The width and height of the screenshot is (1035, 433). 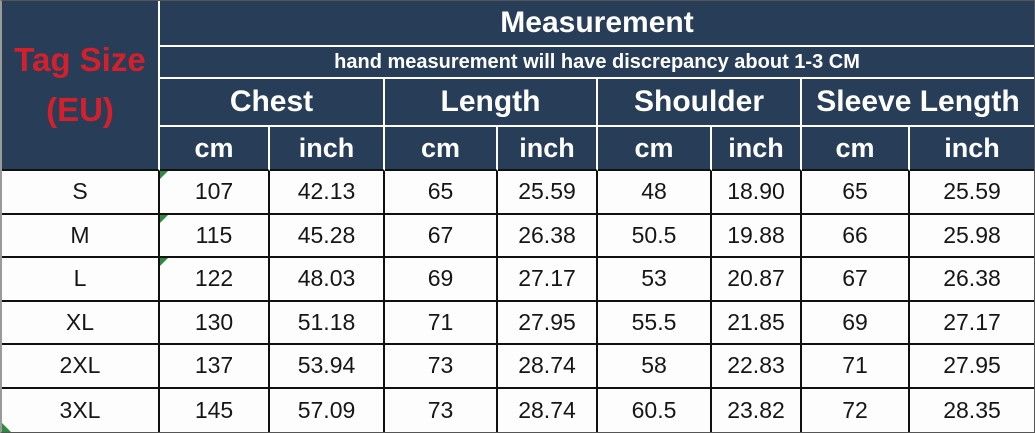 I want to click on cell-shoulder-inch: 23.82, so click(x=757, y=410).